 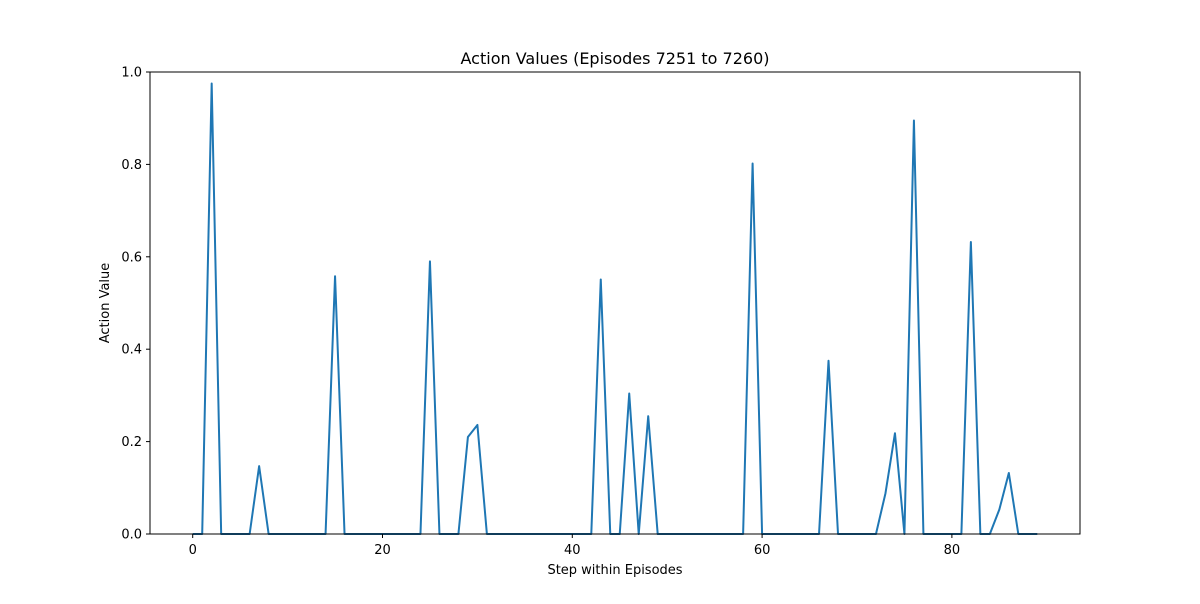 I want to click on x-axis-label: Step within Episodes, so click(x=614, y=570).